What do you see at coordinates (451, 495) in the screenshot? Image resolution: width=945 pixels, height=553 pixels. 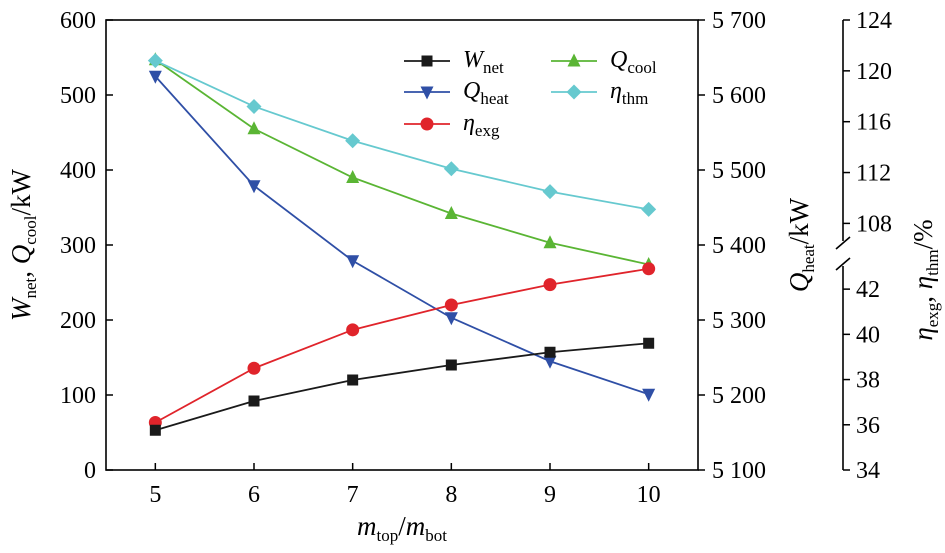 I see `x-tick-label: 8` at bounding box center [451, 495].